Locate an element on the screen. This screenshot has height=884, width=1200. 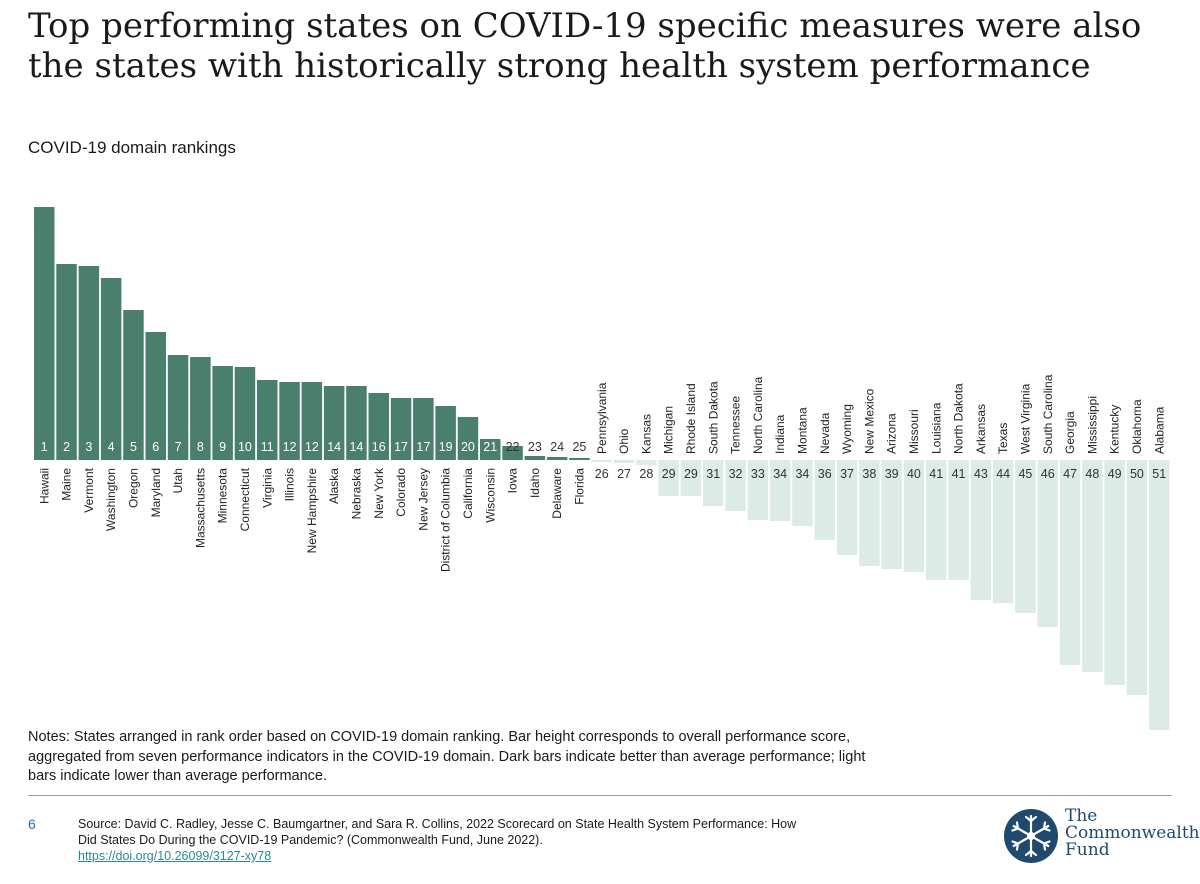
state-label: Virginia is located at coordinates (267, 488).